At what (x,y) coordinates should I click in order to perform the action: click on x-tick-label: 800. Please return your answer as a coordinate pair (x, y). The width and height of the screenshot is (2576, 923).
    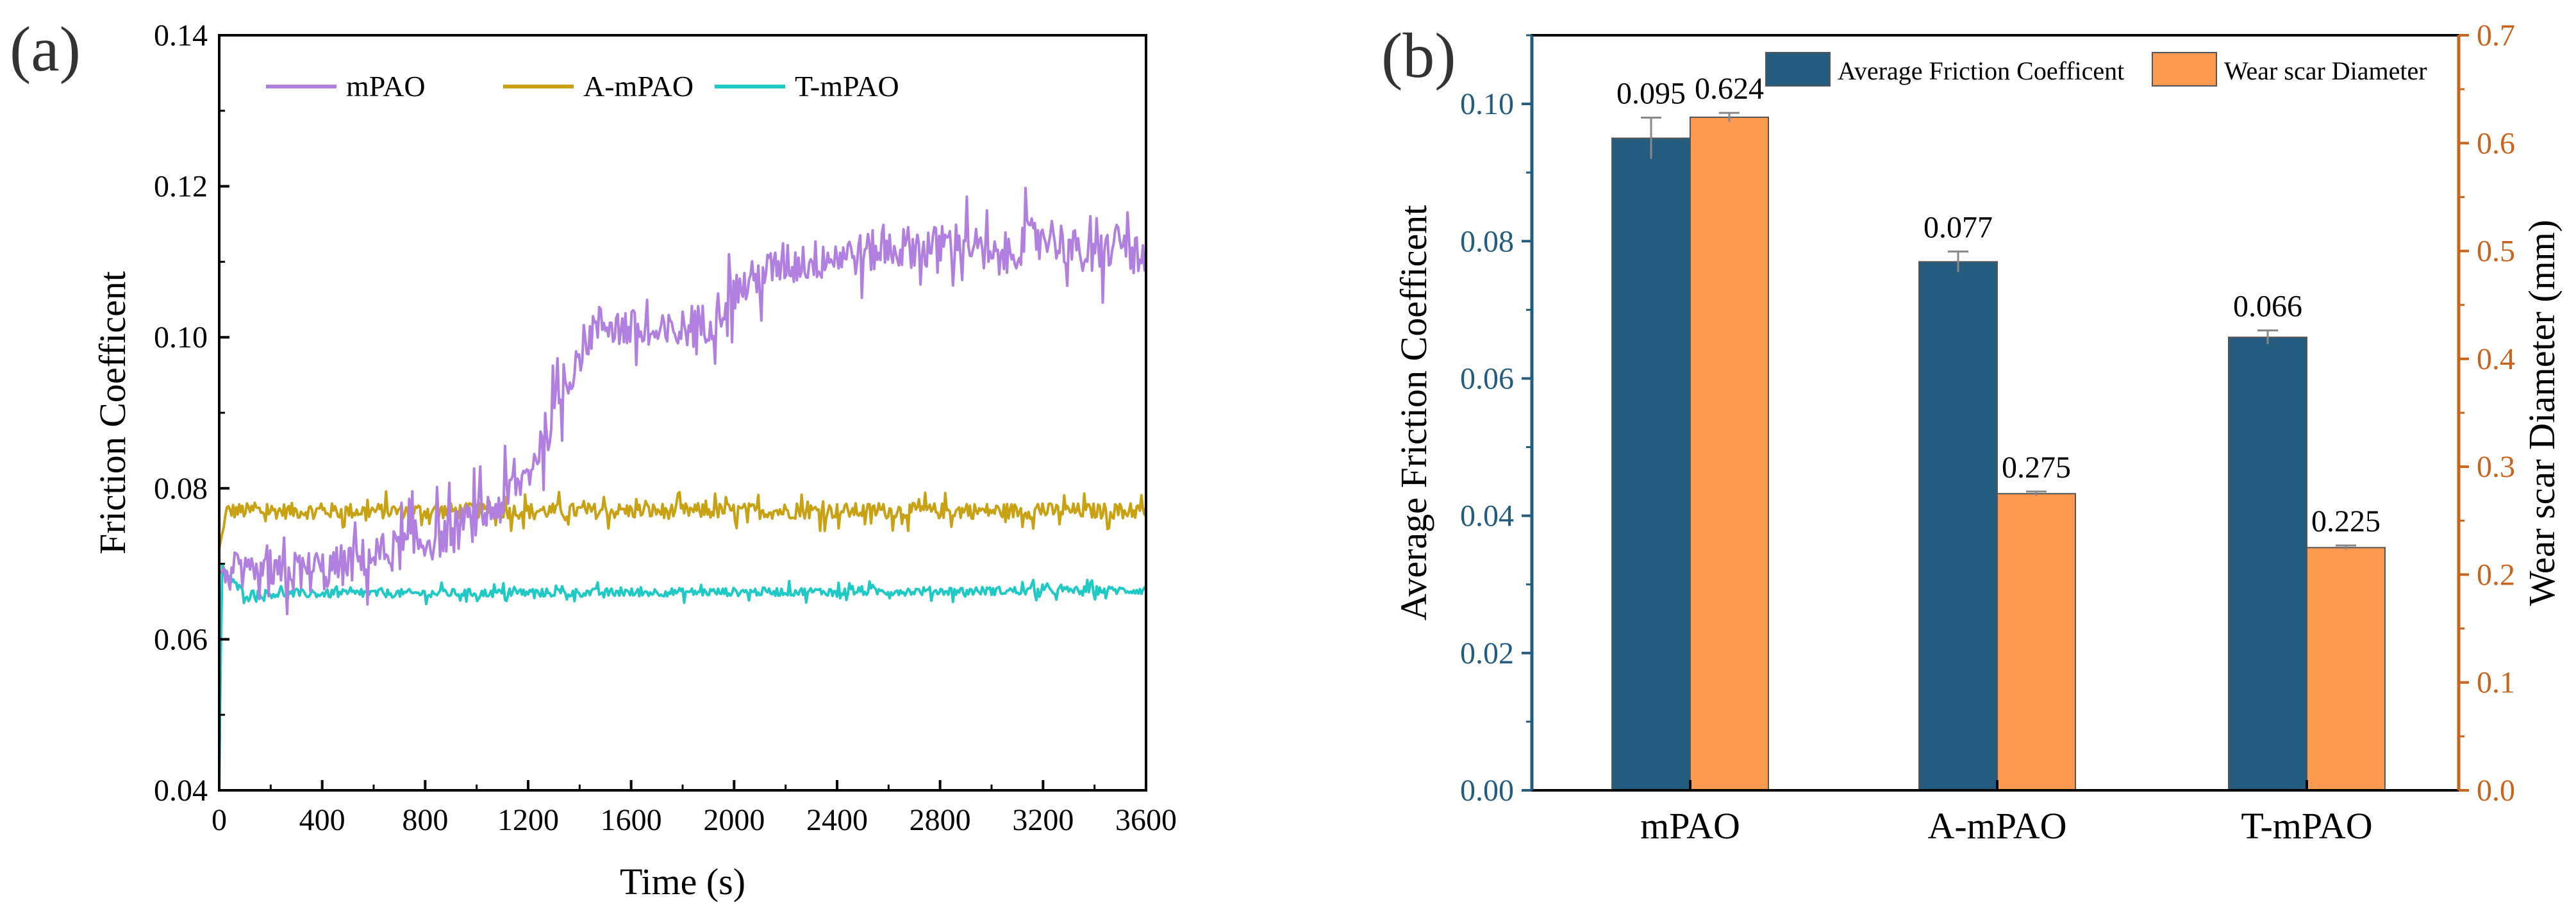
    Looking at the image, I should click on (425, 820).